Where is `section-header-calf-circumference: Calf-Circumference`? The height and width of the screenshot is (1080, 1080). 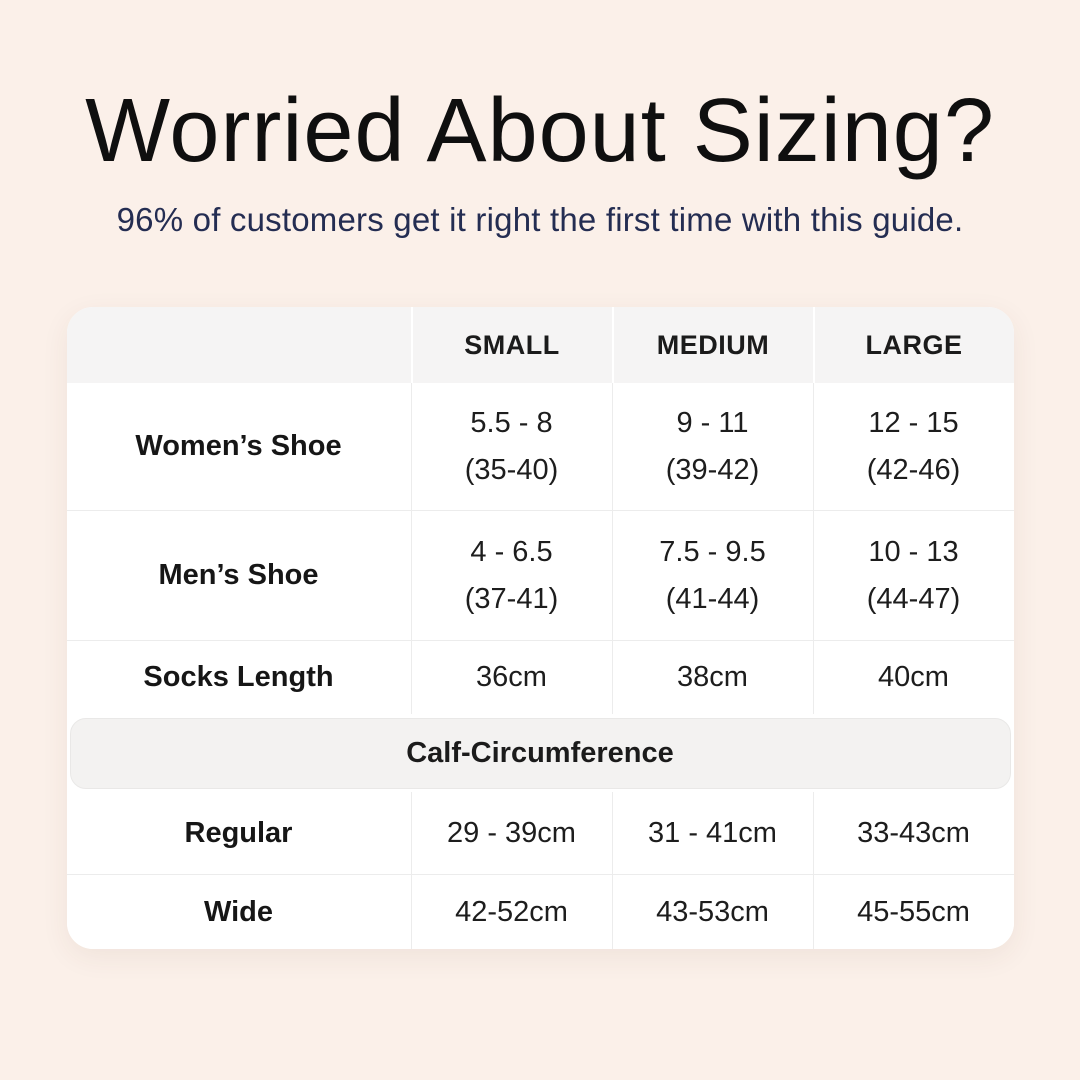
section-header-calf-circumference: Calf-Circumference is located at coordinates (540, 753).